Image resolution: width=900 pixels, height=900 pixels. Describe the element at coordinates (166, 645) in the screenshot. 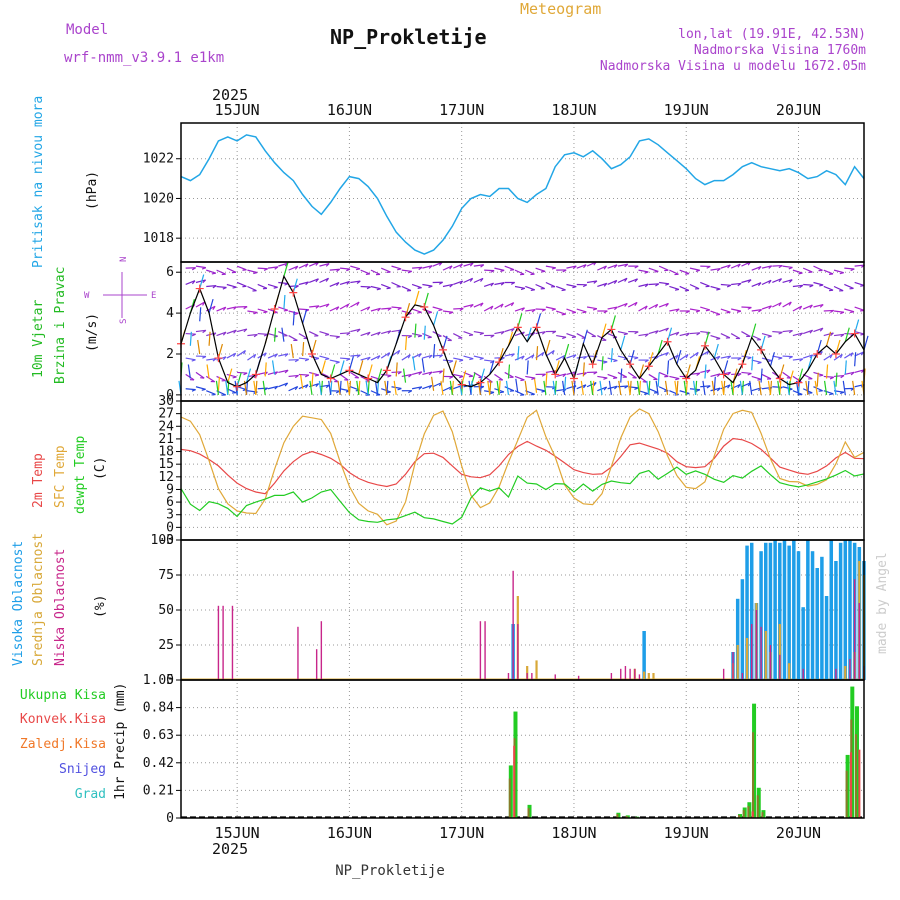

I see `cloud-ytick-label-3: 25` at that location.